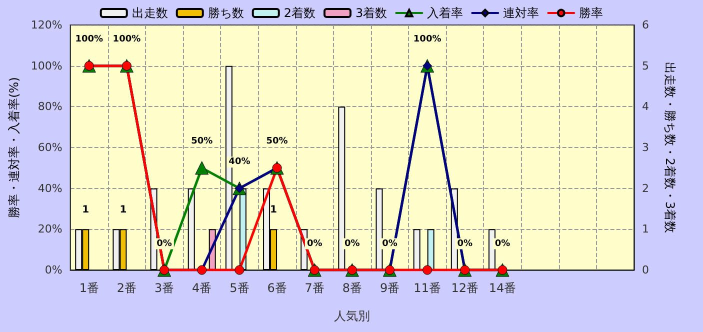 The image size is (703, 332). Describe the element at coordinates (645, 107) in the screenshot. I see `y2-tick-label: 4` at that location.